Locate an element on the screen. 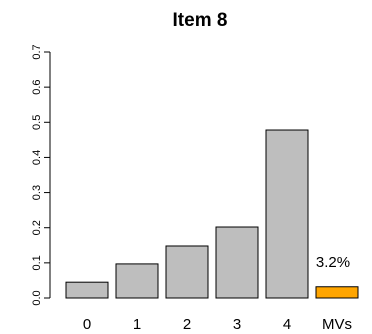 This screenshot has width=372, height=334. x-tick-label: 4 is located at coordinates (287, 324).